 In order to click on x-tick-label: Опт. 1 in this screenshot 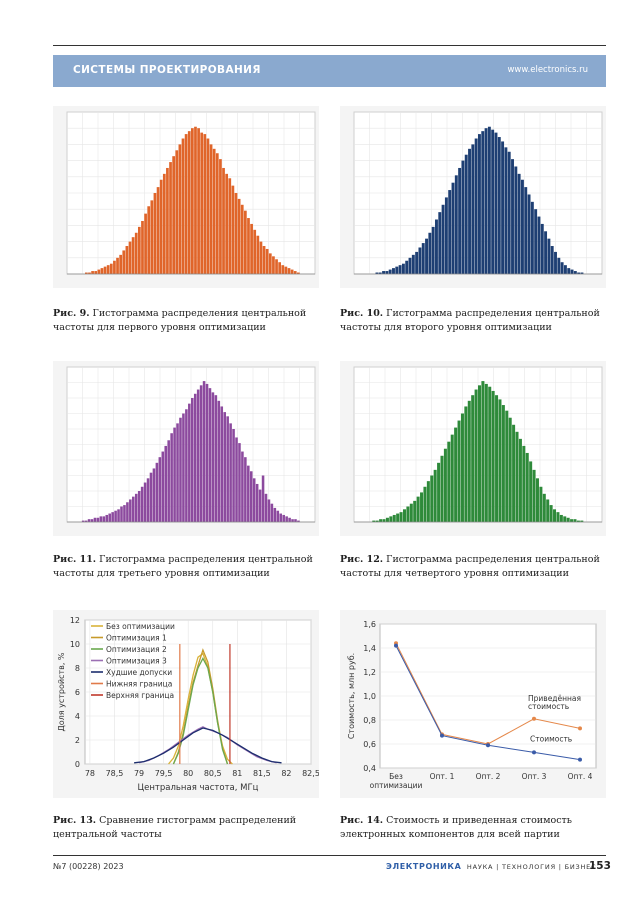, I will do `click(442, 776)`.